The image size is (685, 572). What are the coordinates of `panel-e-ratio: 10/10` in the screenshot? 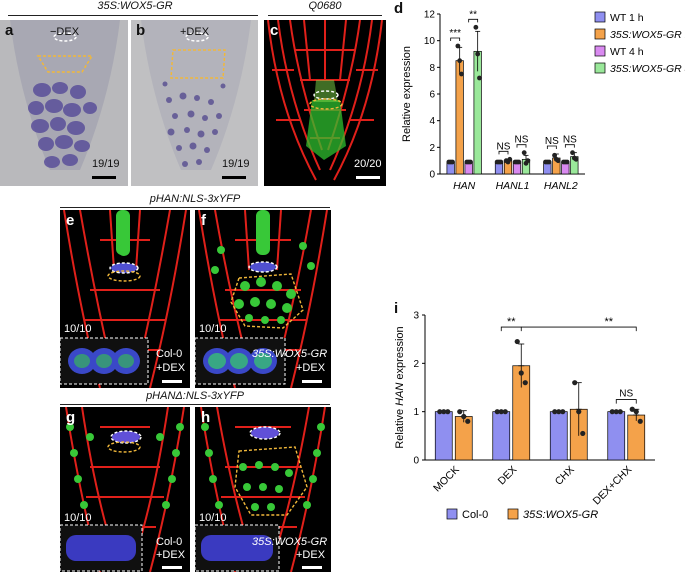 It's located at (78, 329).